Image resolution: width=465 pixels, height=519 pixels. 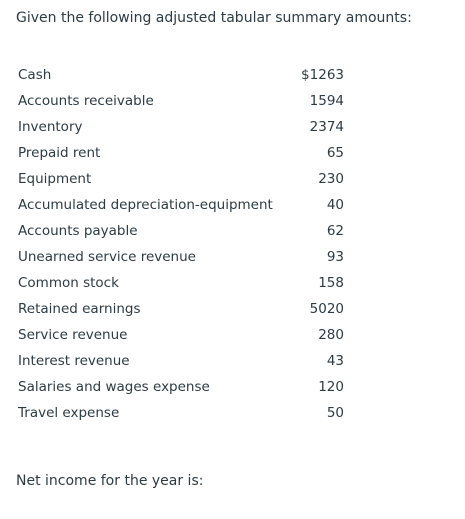 What do you see at coordinates (181, 75) in the screenshot?
I see `table-row: Cash $1263` at bounding box center [181, 75].